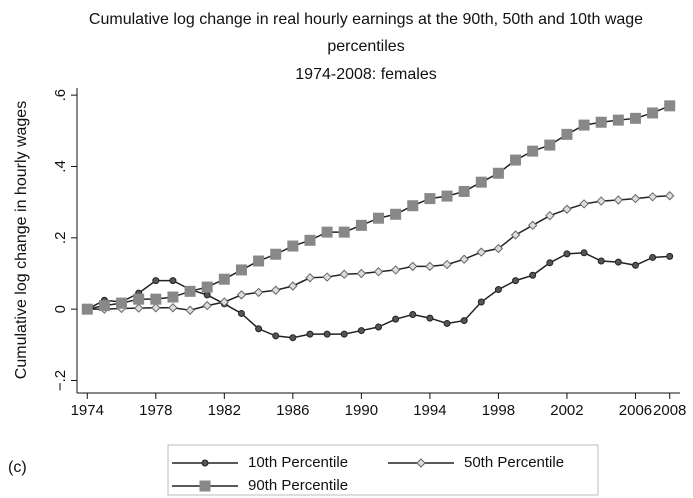 This screenshot has height=498, width=693. Describe the element at coordinates (87, 410) in the screenshot. I see `x-tick-label: 1974` at that location.